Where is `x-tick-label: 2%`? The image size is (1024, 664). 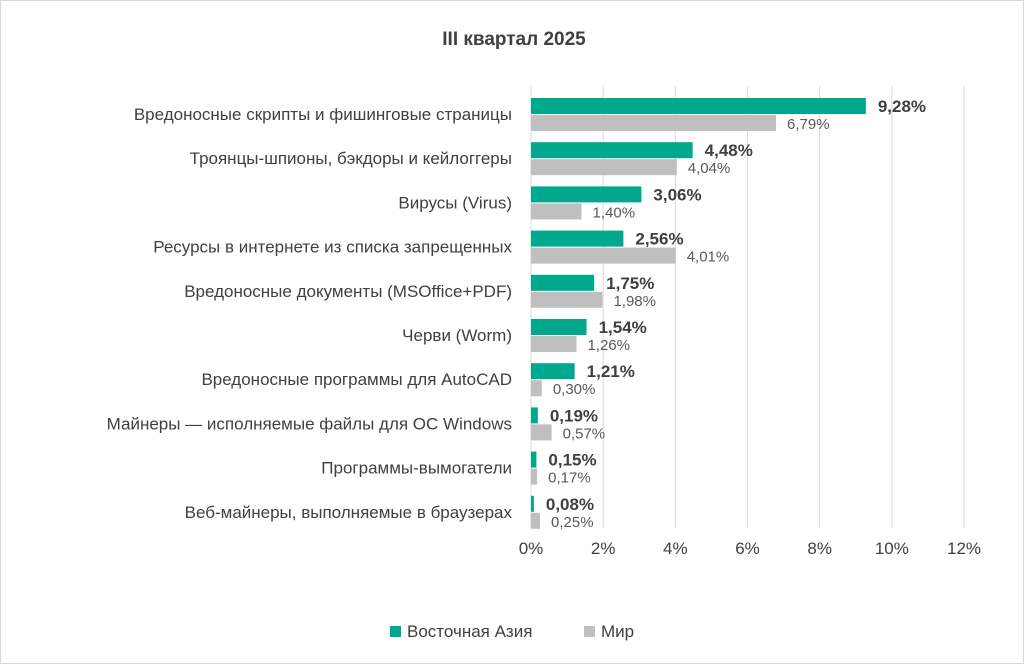 x-tick-label: 2% is located at coordinates (603, 548).